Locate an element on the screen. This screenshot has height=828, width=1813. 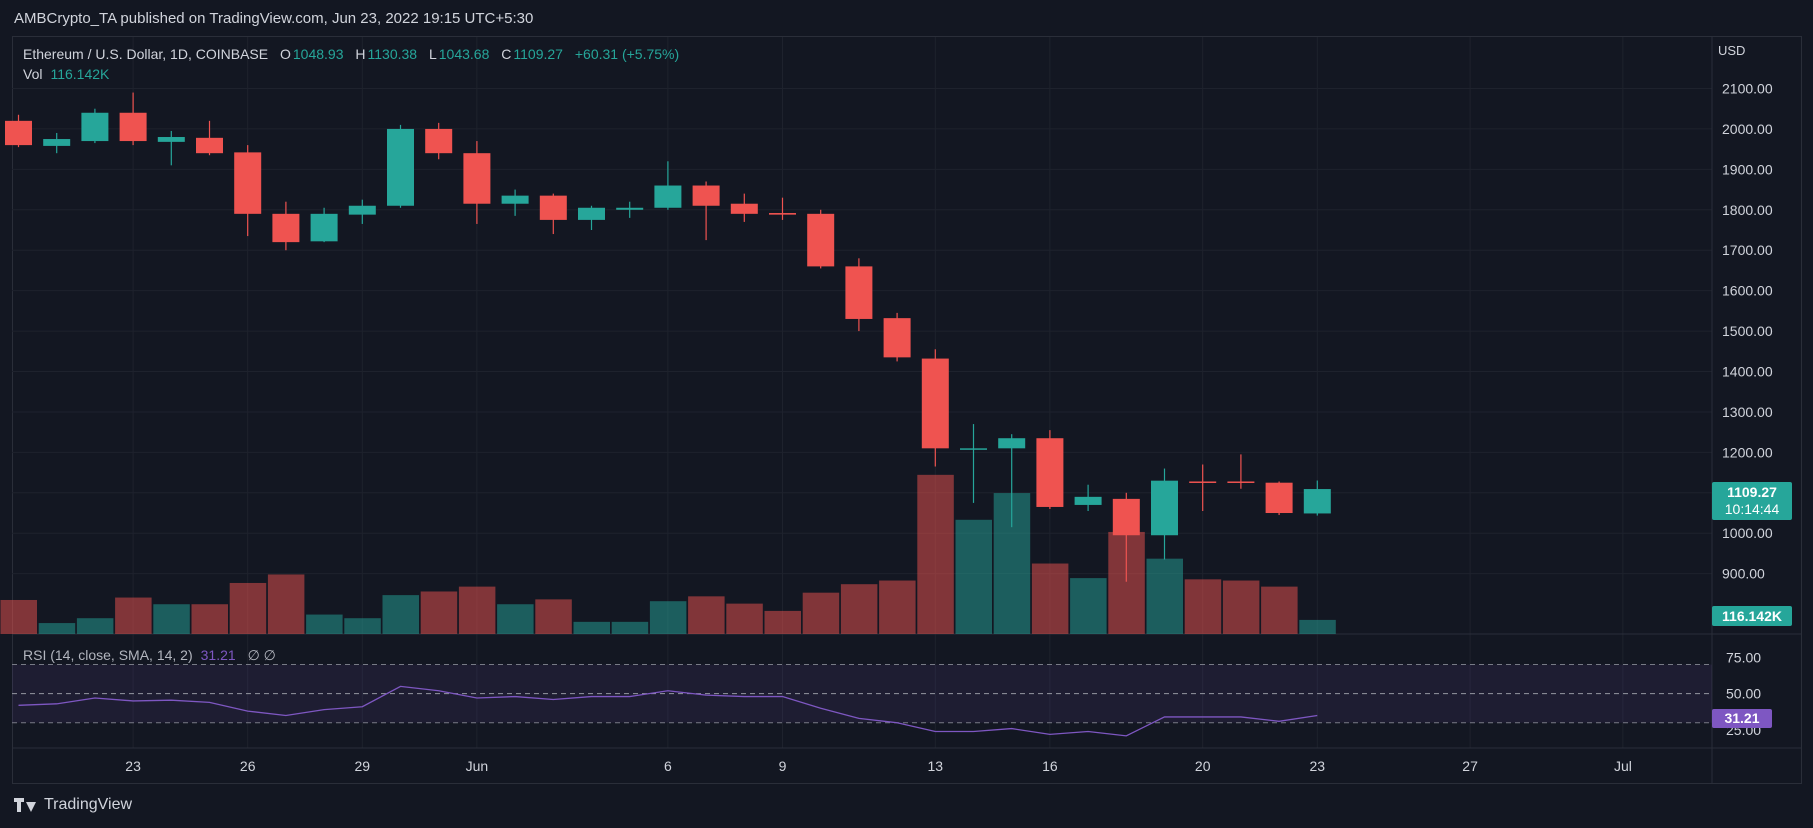
volume-legend: Vol 116.142K is located at coordinates (66, 74).